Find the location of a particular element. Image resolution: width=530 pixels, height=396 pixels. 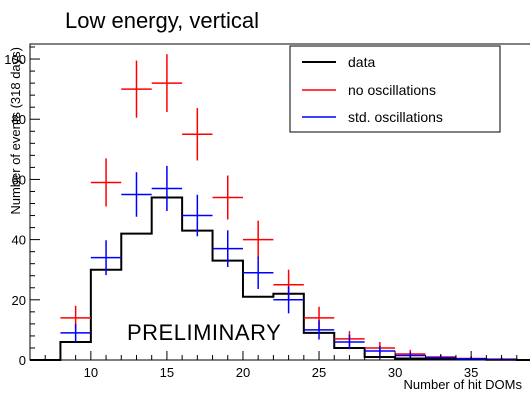

x-tick-label: 25 is located at coordinates (319, 372).